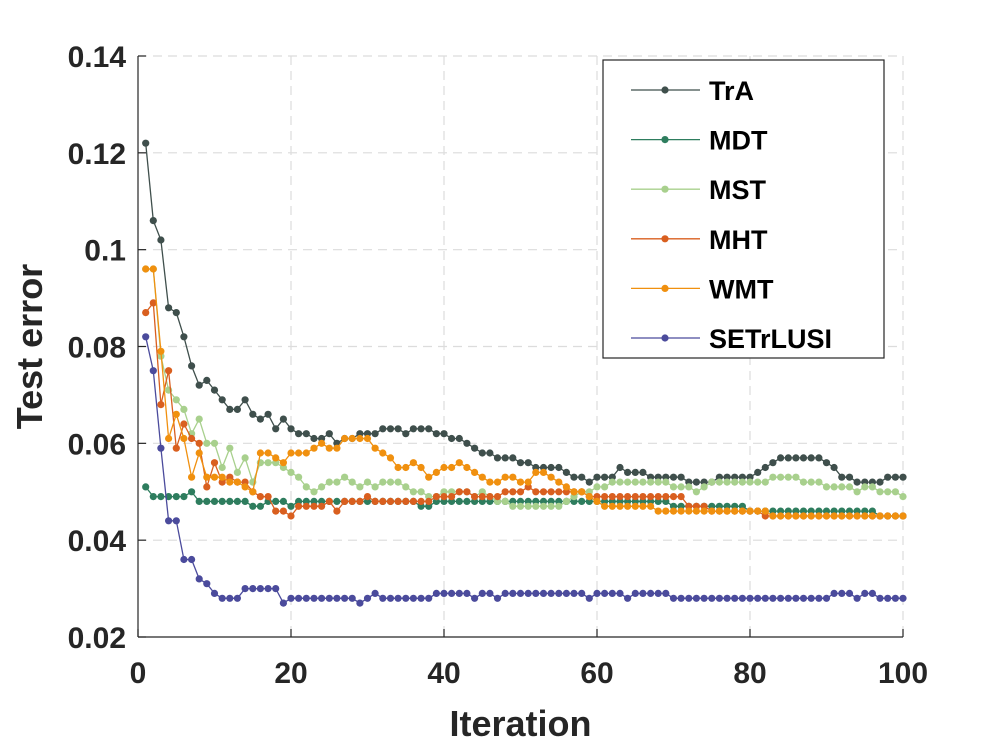  I want to click on x-tick-label-4: 80, so click(749, 673).